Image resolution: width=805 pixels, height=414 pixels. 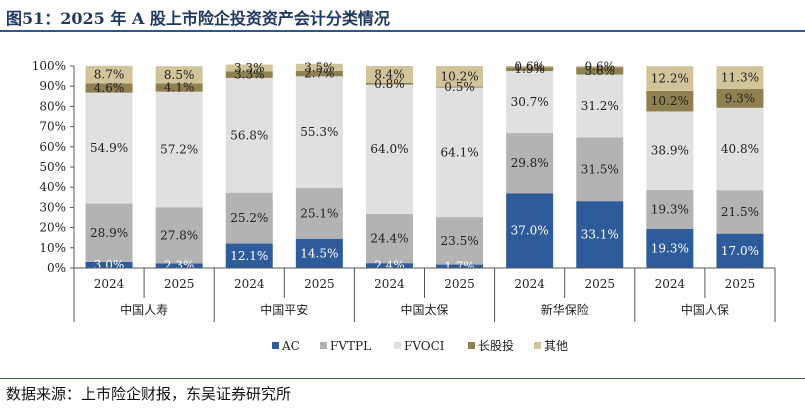 What do you see at coordinates (52, 147) in the screenshot?
I see `y-tick-label: 60%` at bounding box center [52, 147].